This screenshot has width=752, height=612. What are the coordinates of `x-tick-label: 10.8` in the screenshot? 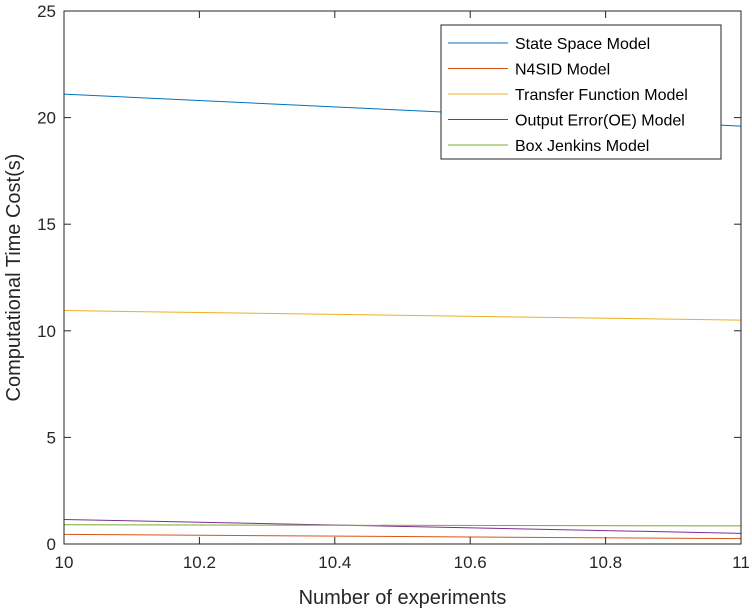 It's located at (605, 562).